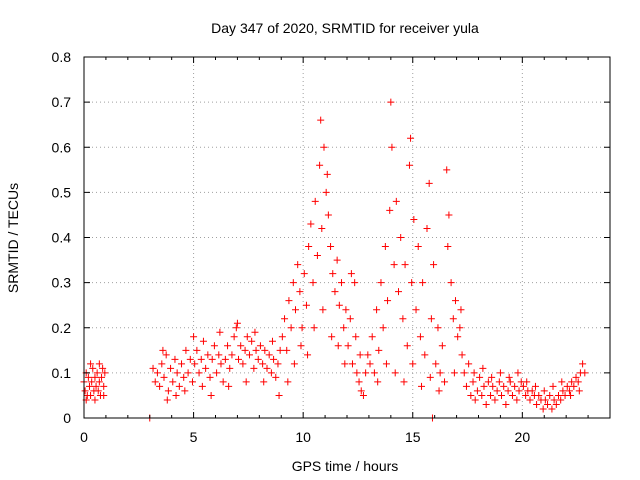  What do you see at coordinates (62, 328) in the screenshot?
I see `y-tick-label: 0.2` at bounding box center [62, 328].